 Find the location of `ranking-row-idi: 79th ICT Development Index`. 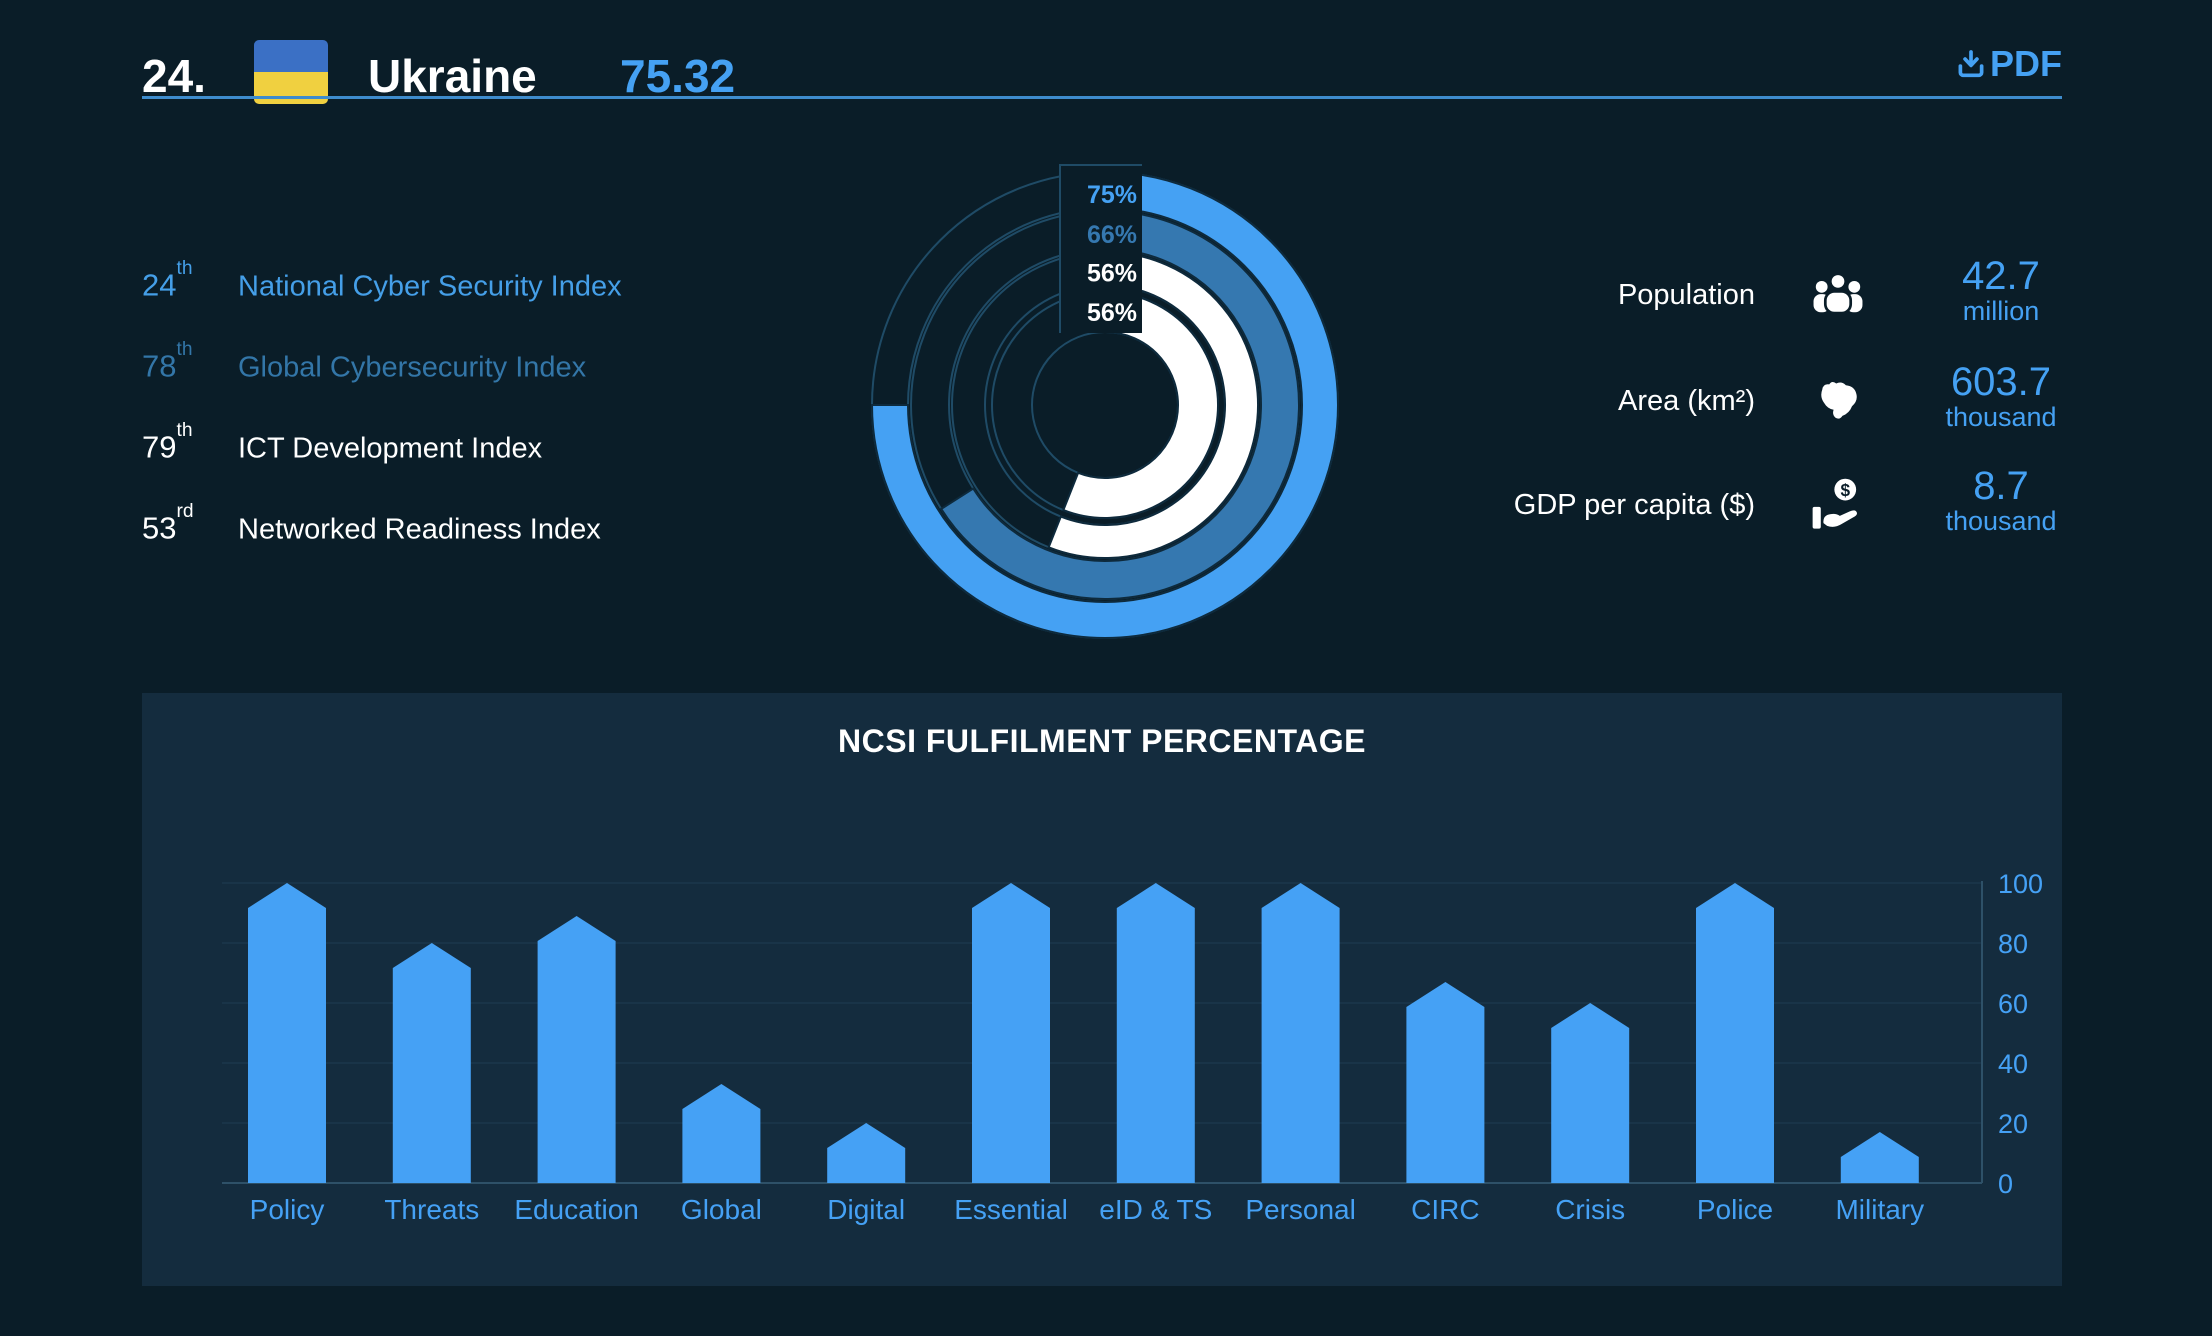

ranking-row-idi: 79th ICT Development Index is located at coordinates (342, 442).